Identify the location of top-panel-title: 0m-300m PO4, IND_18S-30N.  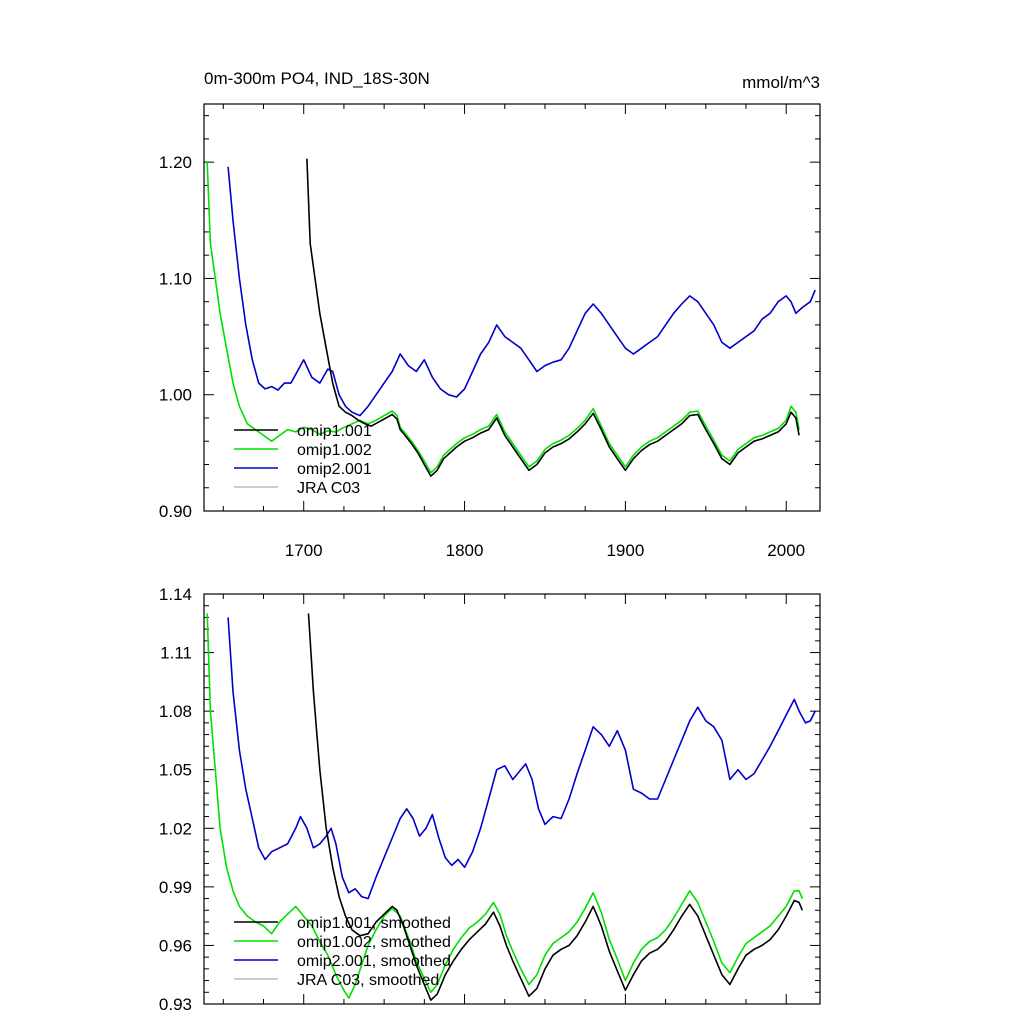
(317, 78).